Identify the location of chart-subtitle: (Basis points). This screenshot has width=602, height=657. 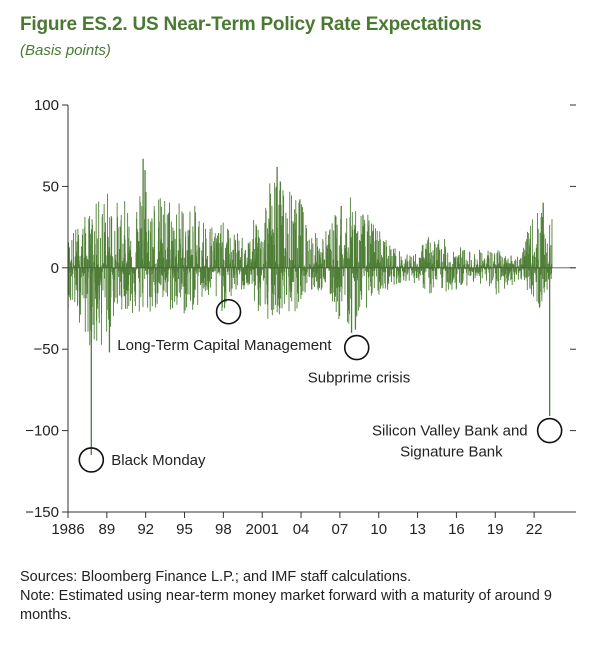
(65, 50).